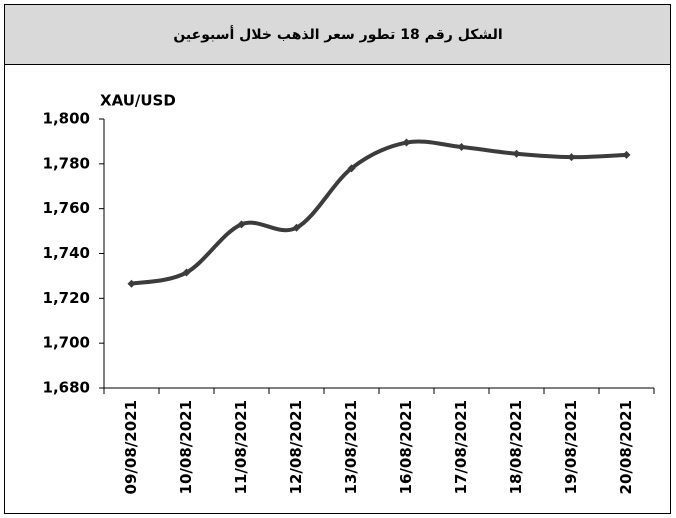 The image size is (676, 518). I want to click on chart-title: الشكل رقم 18 تطور سعر الذهب خلال أسبوعين, so click(337, 34).